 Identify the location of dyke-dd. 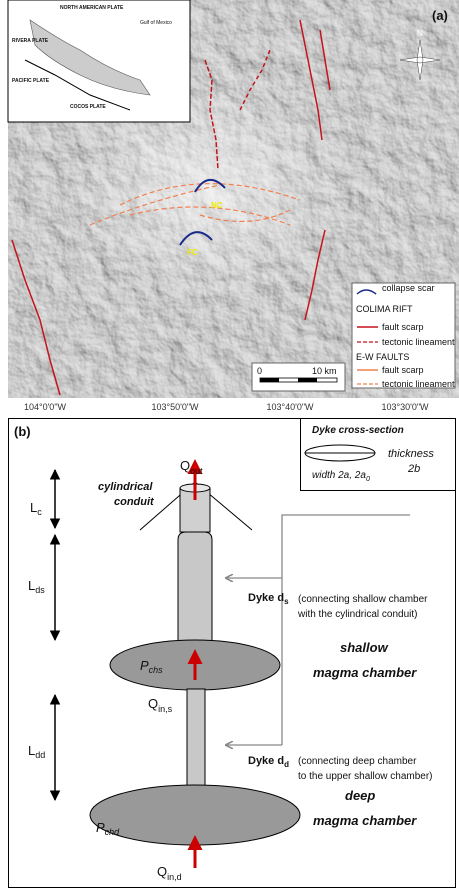
(196, 741).